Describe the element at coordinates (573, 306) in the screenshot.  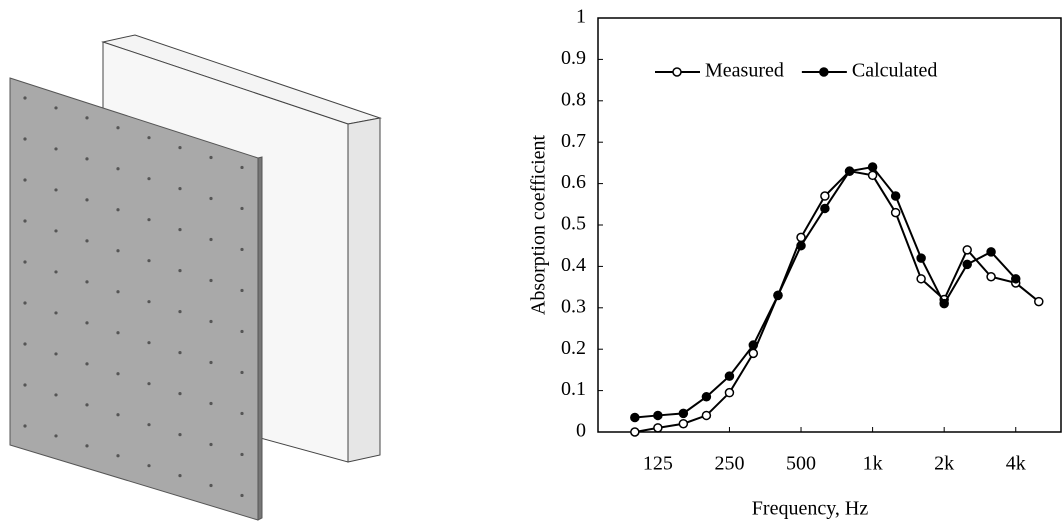
I see `y-tick-label: 0.3` at that location.